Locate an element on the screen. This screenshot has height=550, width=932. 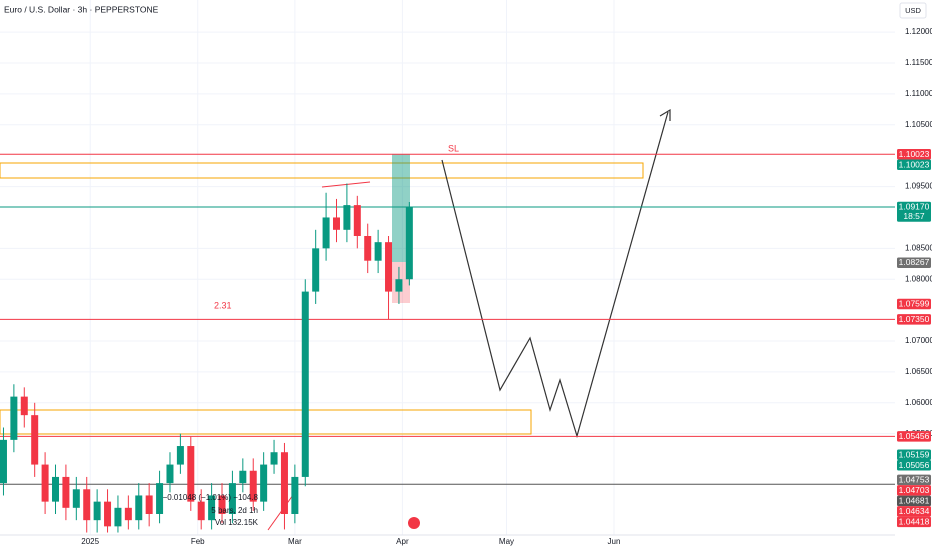
price-tag-label: 1.07350 is located at coordinates (914, 319).